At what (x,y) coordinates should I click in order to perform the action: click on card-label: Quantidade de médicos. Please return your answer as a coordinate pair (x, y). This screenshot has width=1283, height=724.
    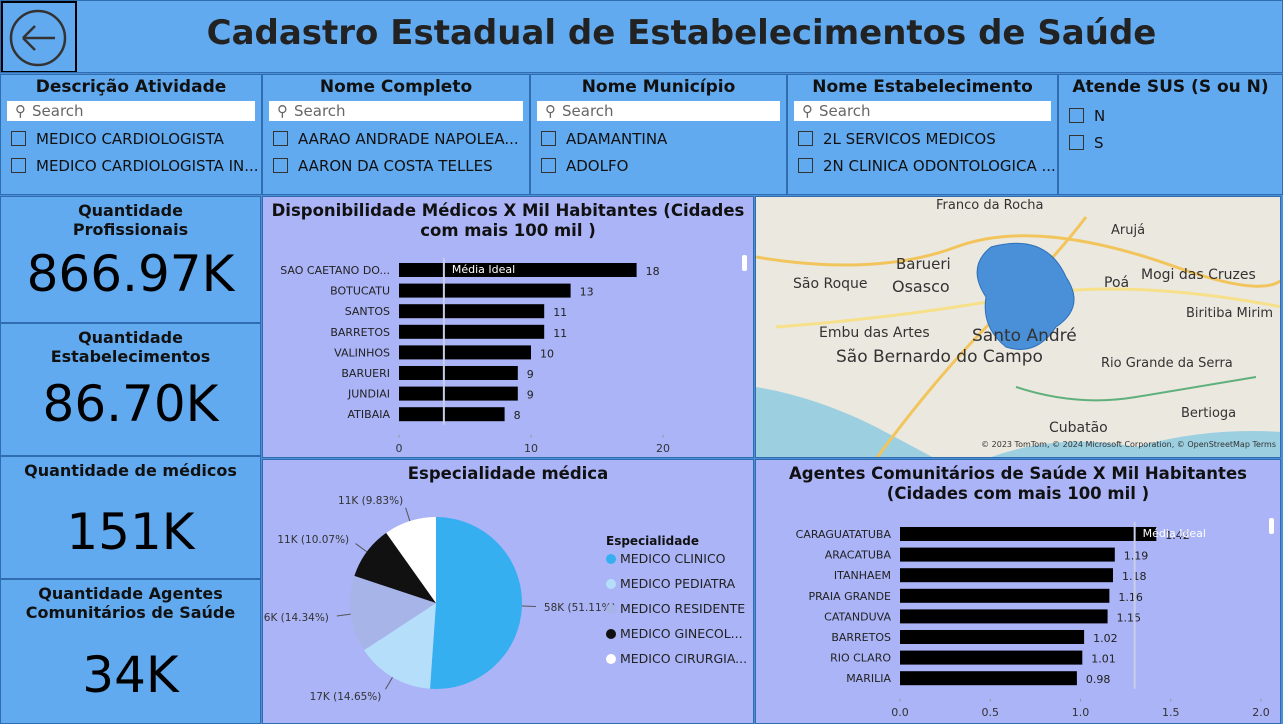
    Looking at the image, I should click on (130, 470).